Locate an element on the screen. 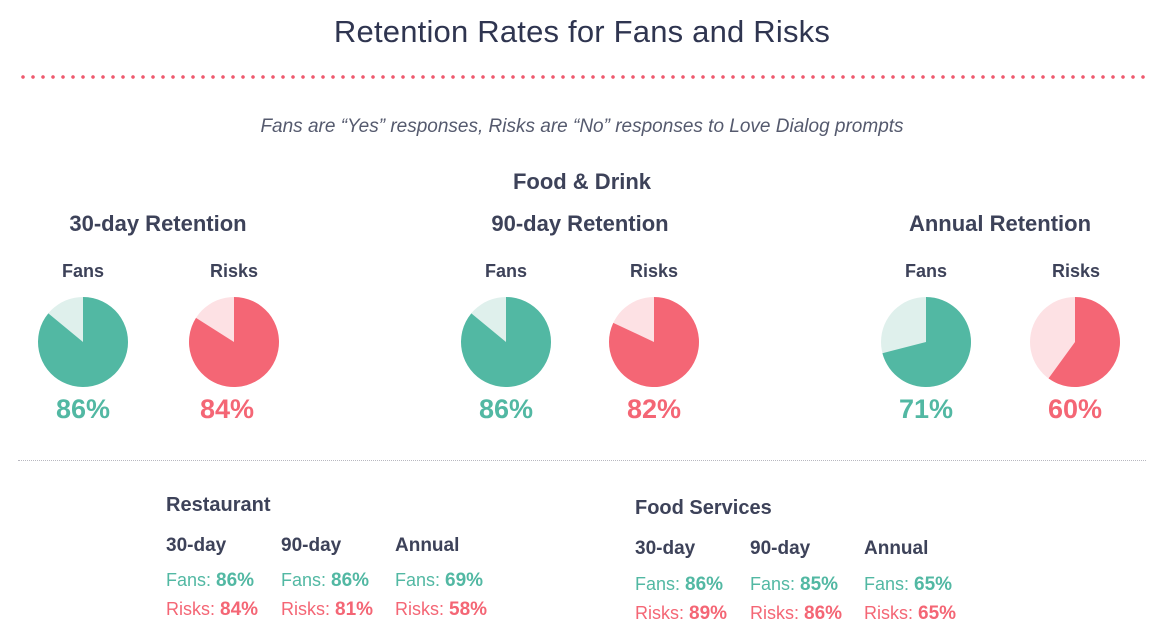 The image size is (1164, 641). stat-foodservices-annual-risks: Risks: 65% is located at coordinates (910, 613).